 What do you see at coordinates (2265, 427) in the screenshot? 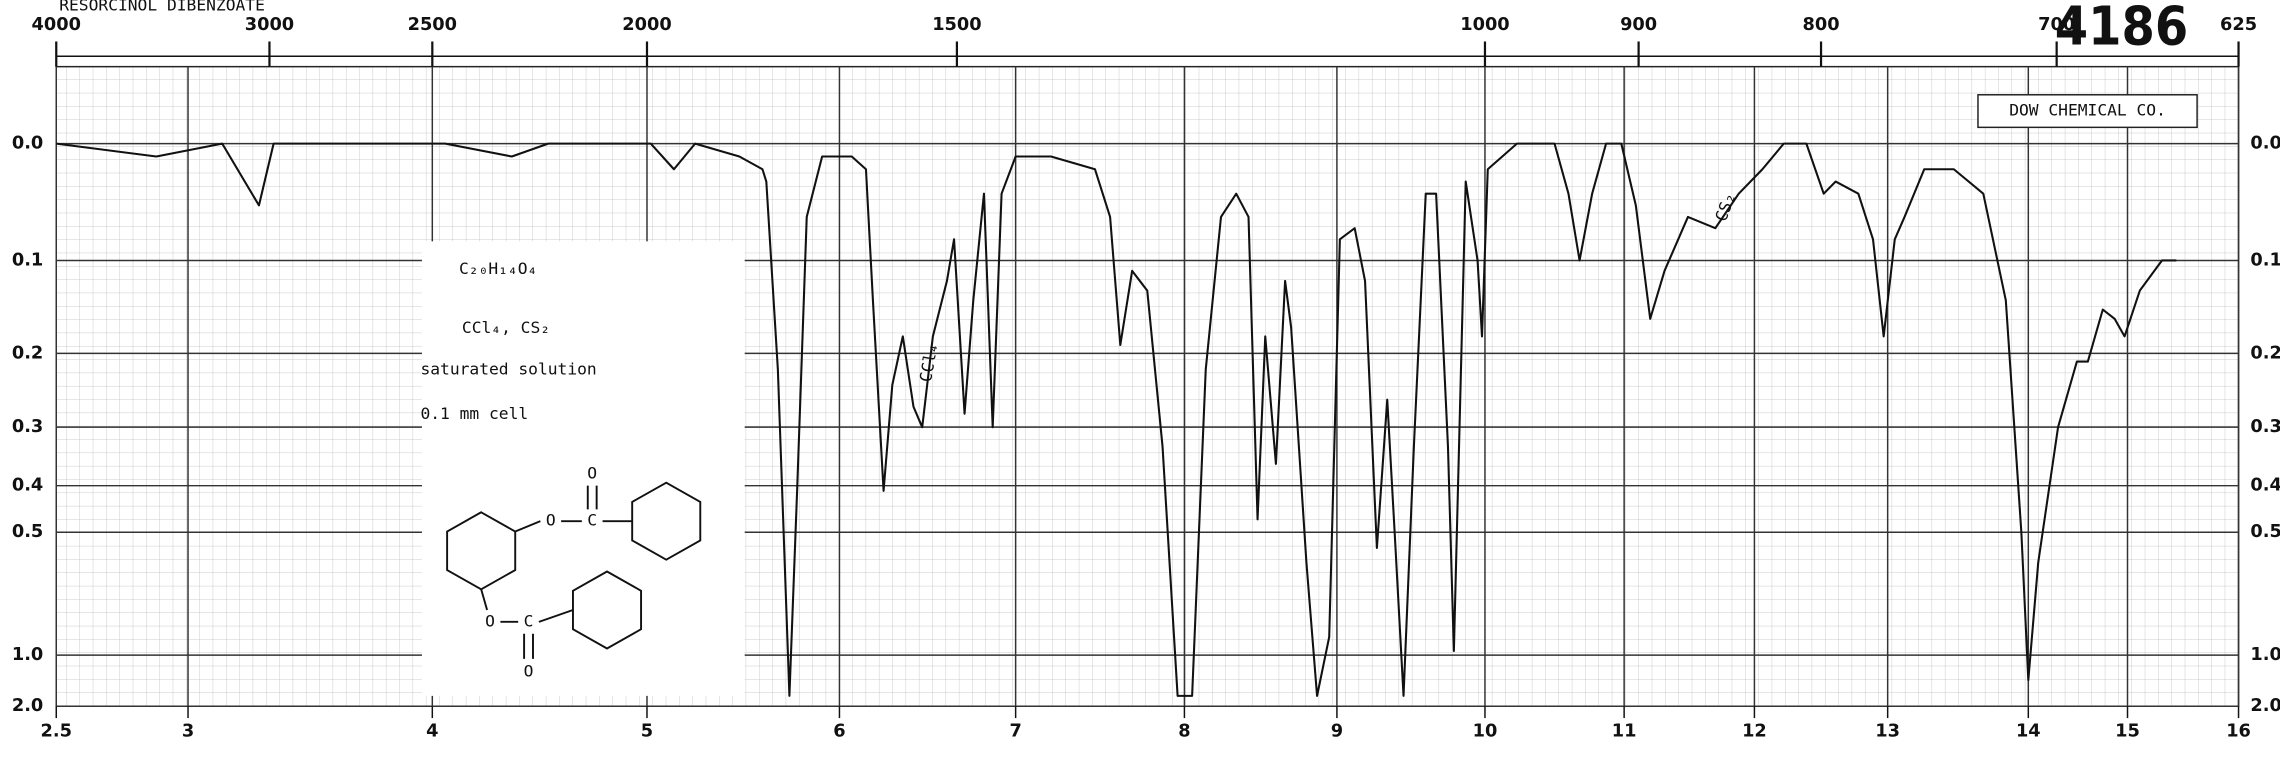
I see `y2-tick-label: 0.3` at bounding box center [2265, 427].